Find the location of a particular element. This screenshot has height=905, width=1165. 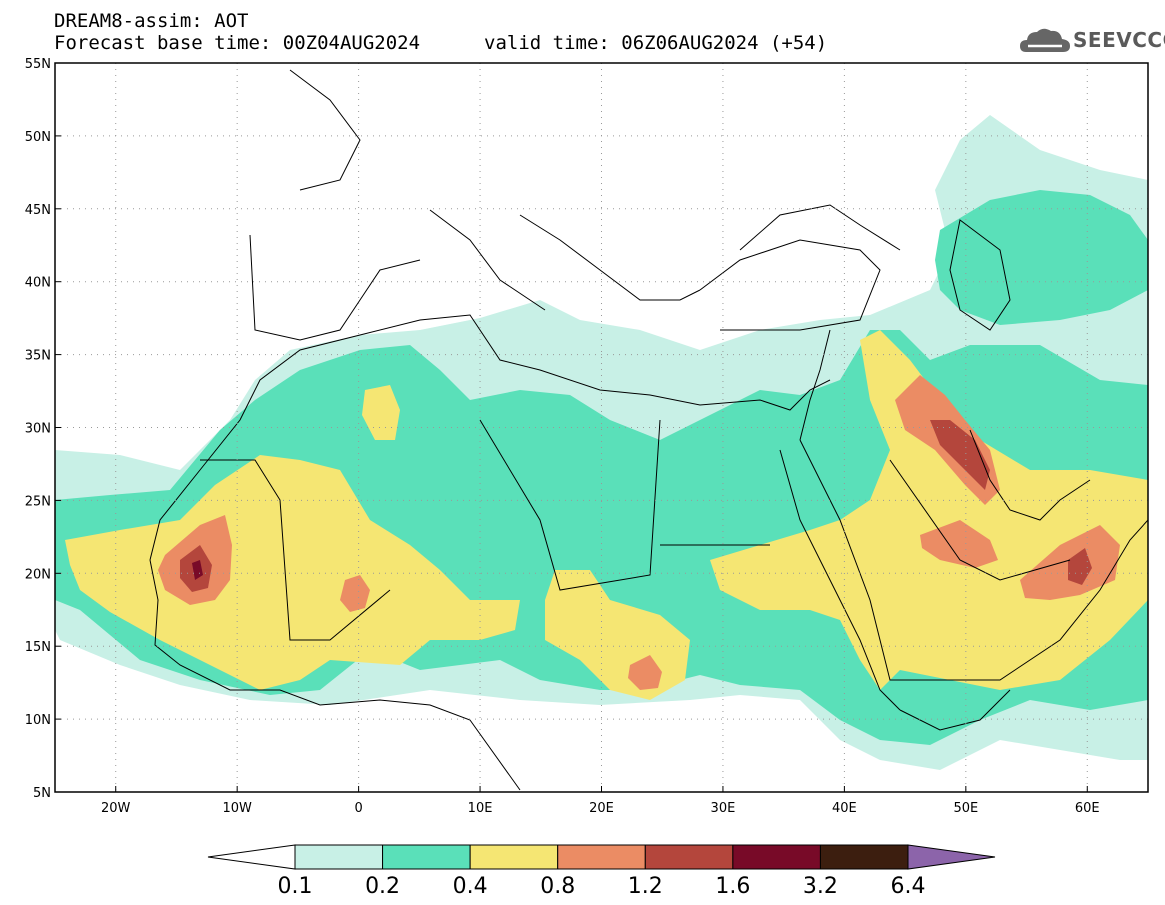

coast-gulf is located at coordinates (1030, 475).